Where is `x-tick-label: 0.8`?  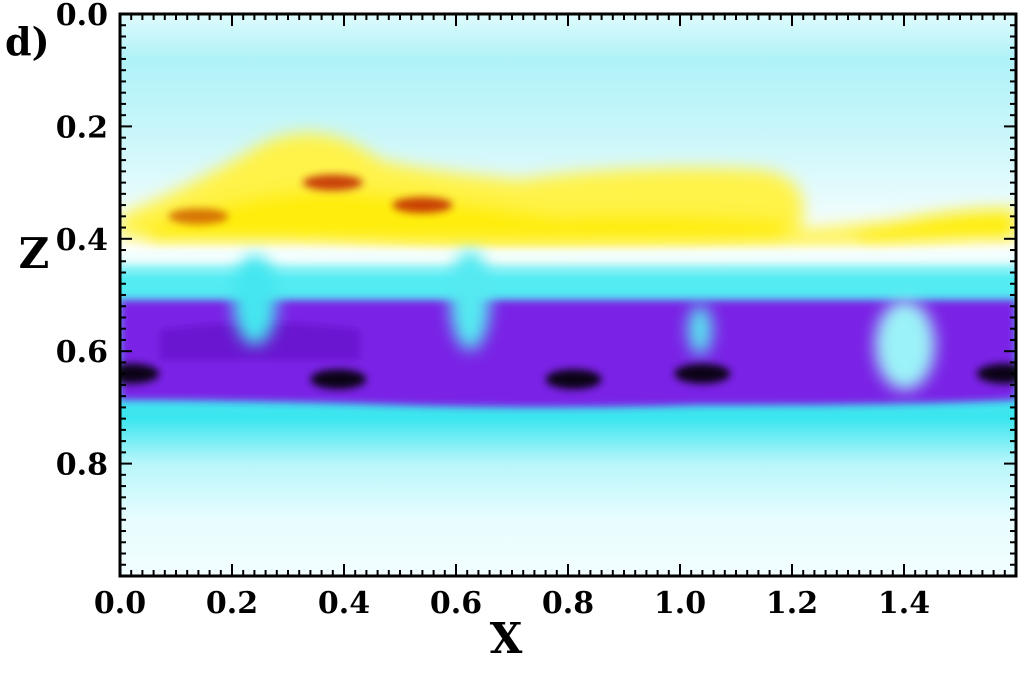 x-tick-label: 0.8 is located at coordinates (568, 603).